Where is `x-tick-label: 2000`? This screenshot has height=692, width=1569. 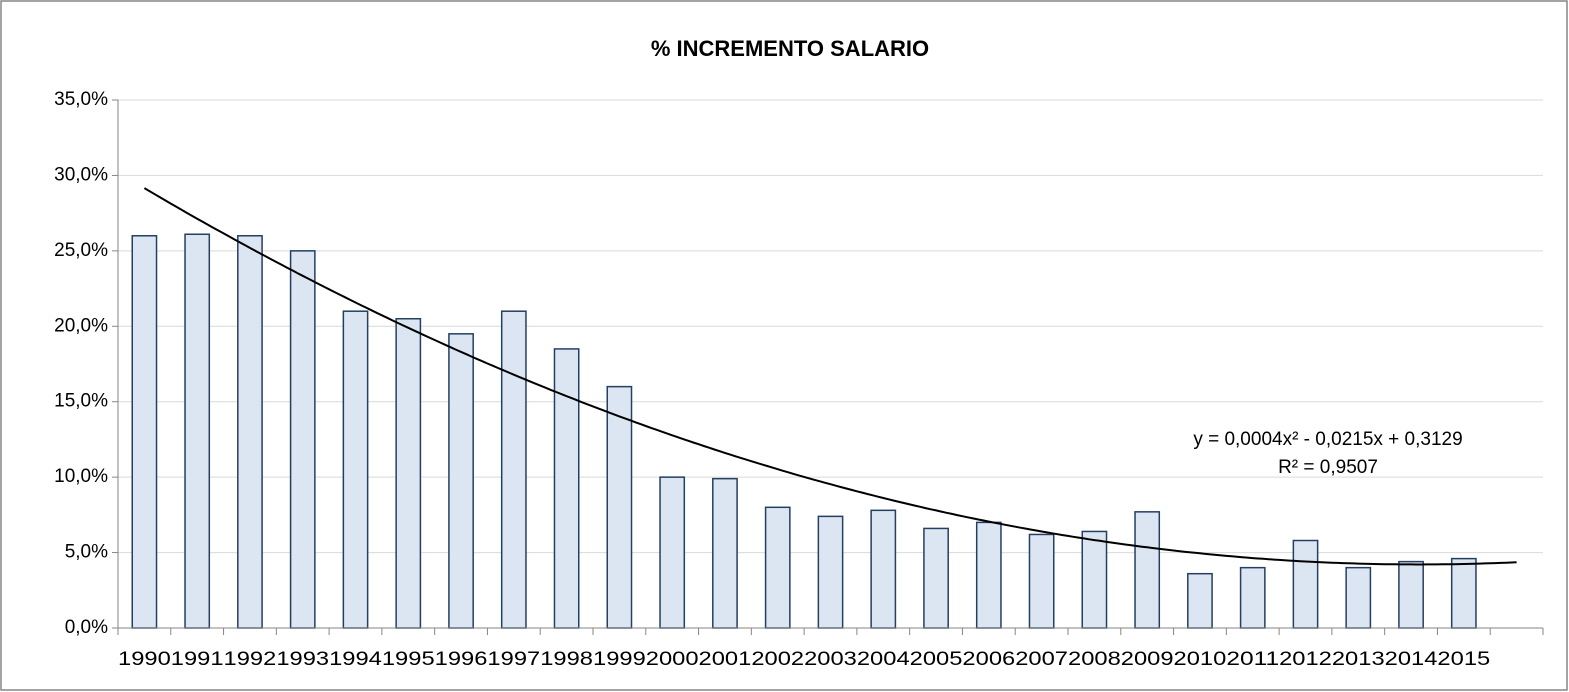
x-tick-label: 2000 is located at coordinates (672, 659).